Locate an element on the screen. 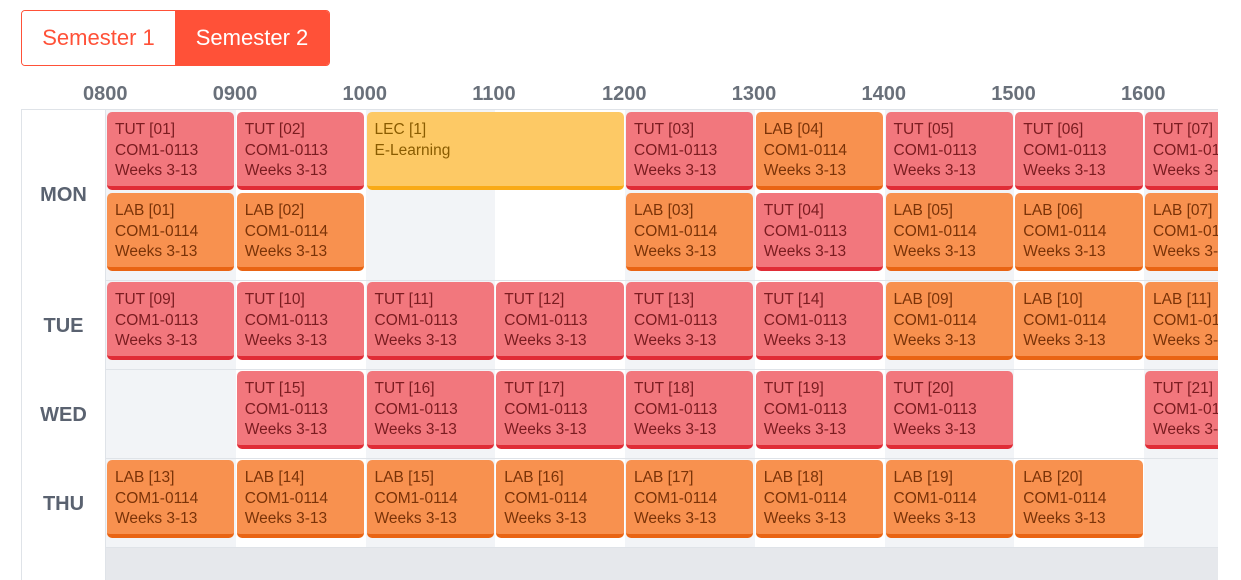 Image resolution: width=1241 pixels, height=580 pixels. lesson-title: TUT [14] is located at coordinates (793, 299).